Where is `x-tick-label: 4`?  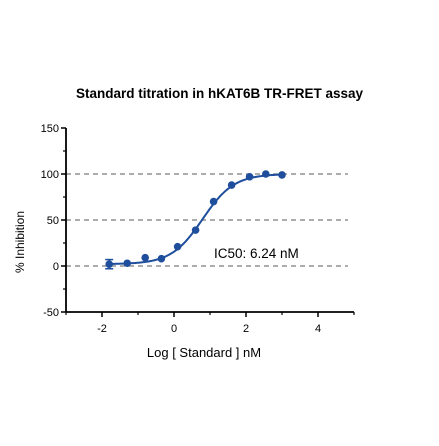
x-tick-label: 4 is located at coordinates (318, 329).